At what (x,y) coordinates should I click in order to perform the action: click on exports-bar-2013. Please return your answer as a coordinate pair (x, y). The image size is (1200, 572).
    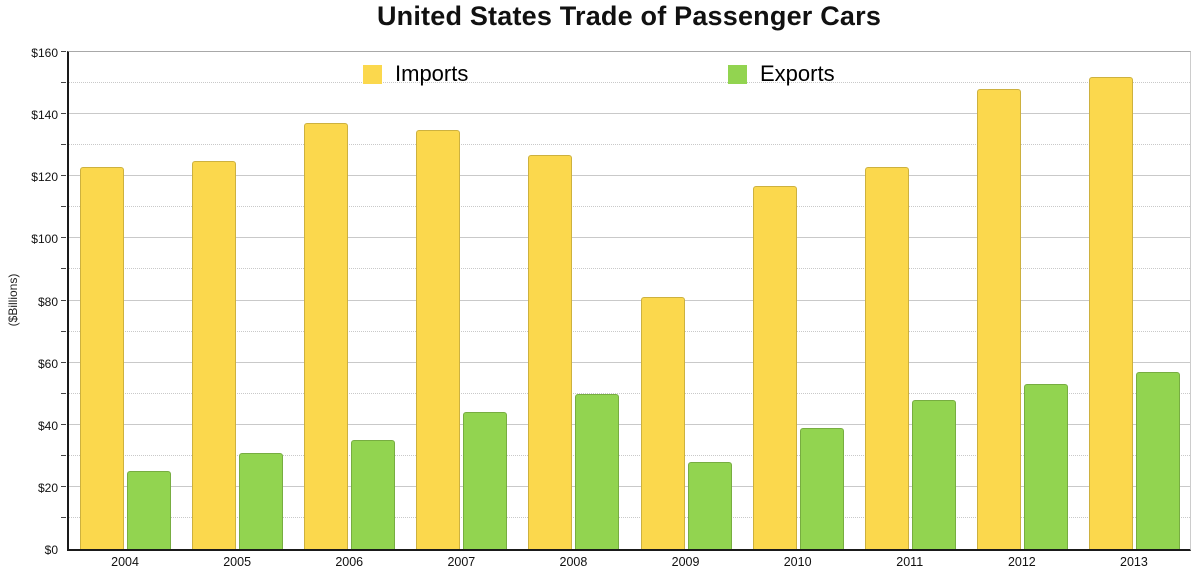
    Looking at the image, I should click on (1157, 460).